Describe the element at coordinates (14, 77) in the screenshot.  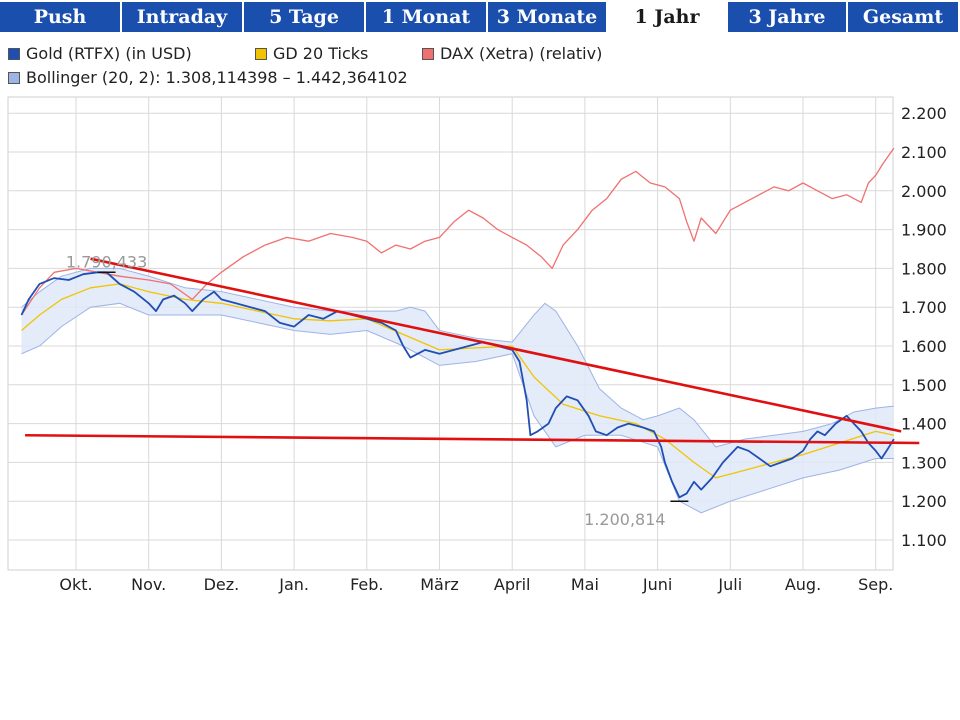
I see `legend-swatch-bollinger` at that location.